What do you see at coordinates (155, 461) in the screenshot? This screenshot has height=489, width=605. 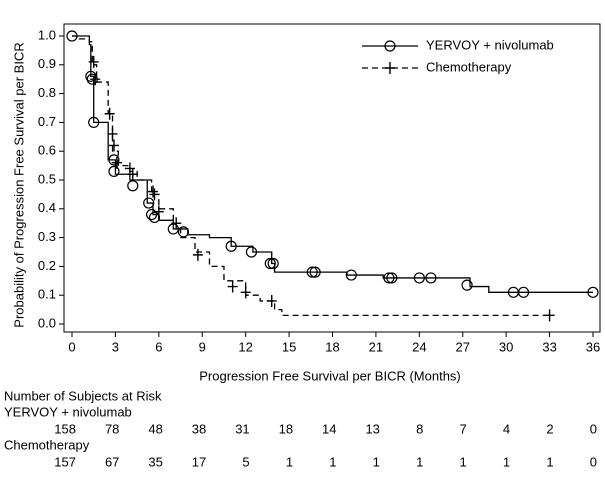 I see `risk-count: 35` at bounding box center [155, 461].